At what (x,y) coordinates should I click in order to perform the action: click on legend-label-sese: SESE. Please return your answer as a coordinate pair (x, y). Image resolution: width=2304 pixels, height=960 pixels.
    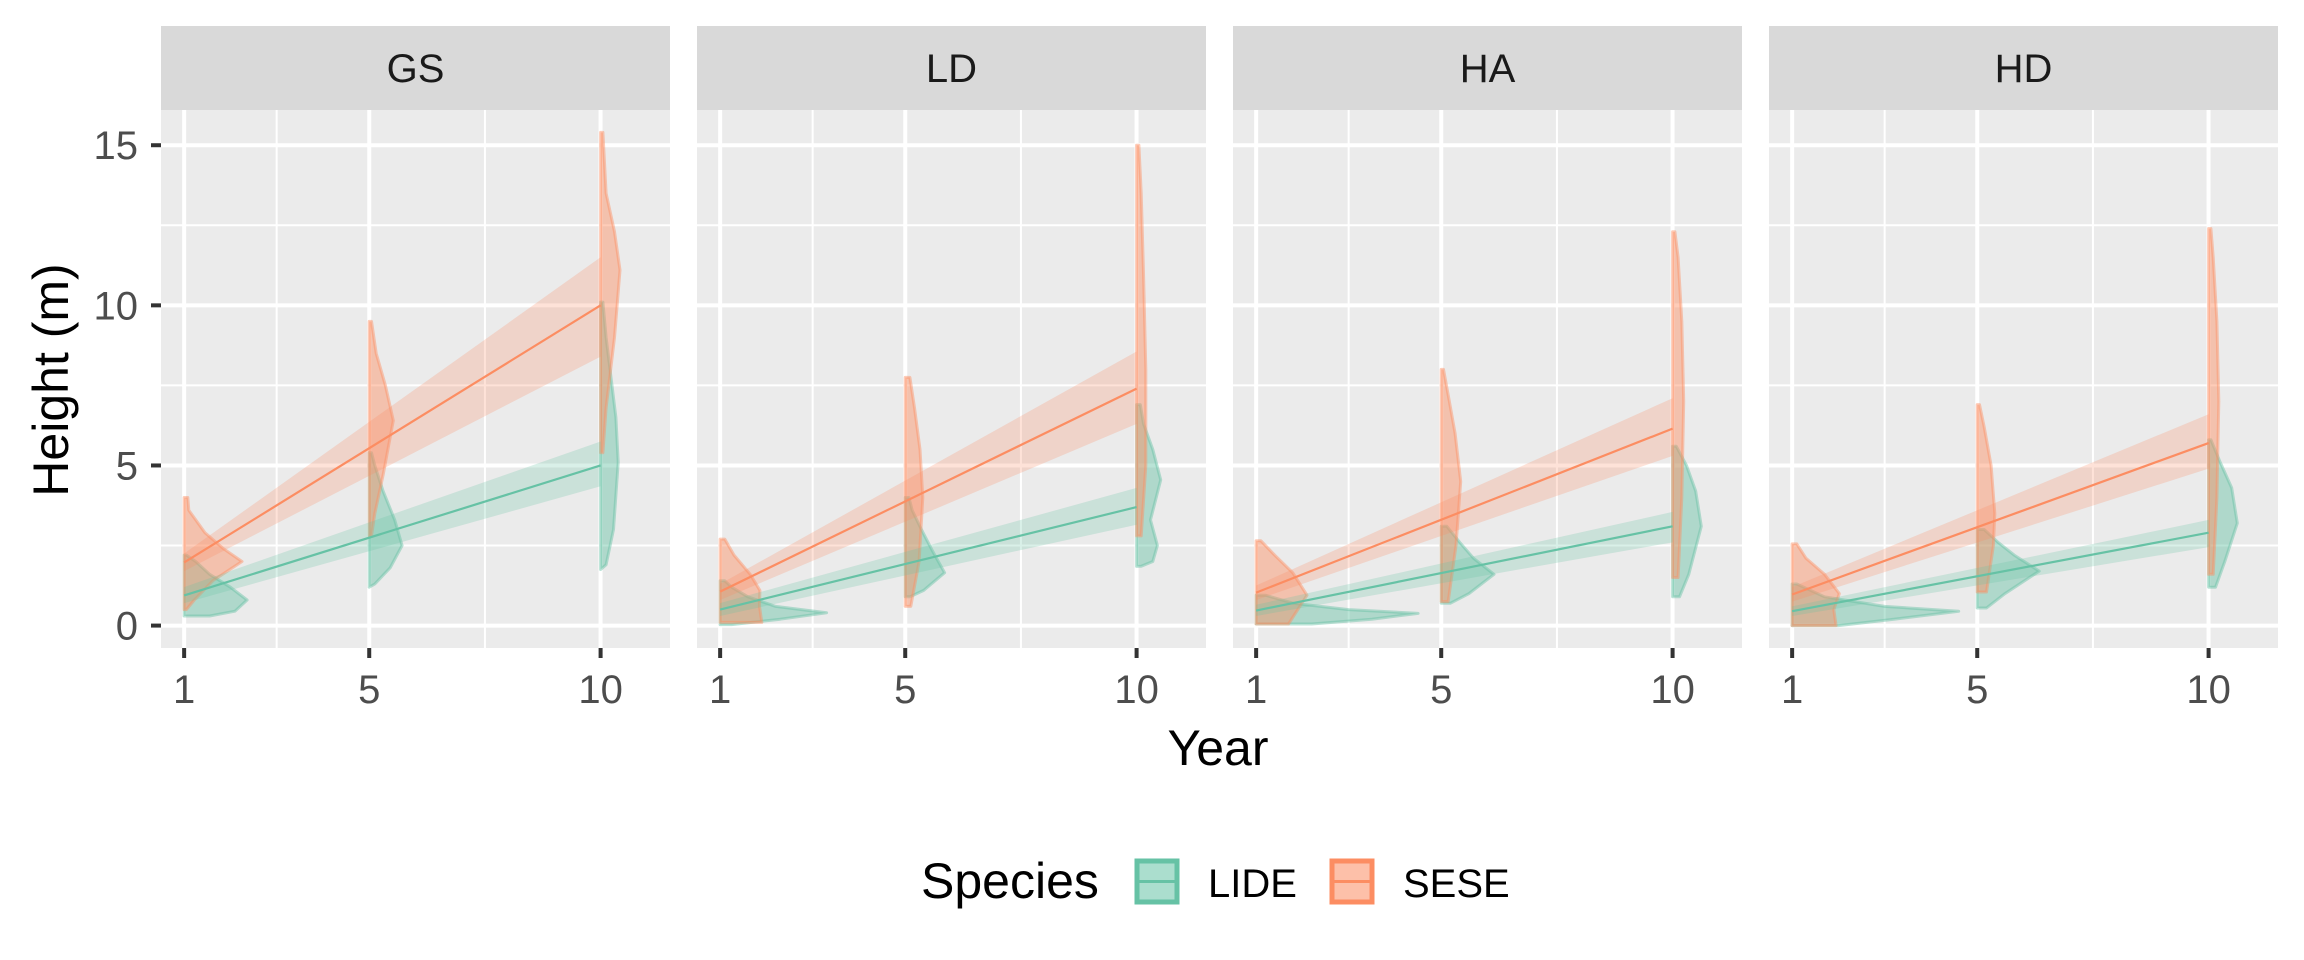
    Looking at the image, I should click on (1456, 884).